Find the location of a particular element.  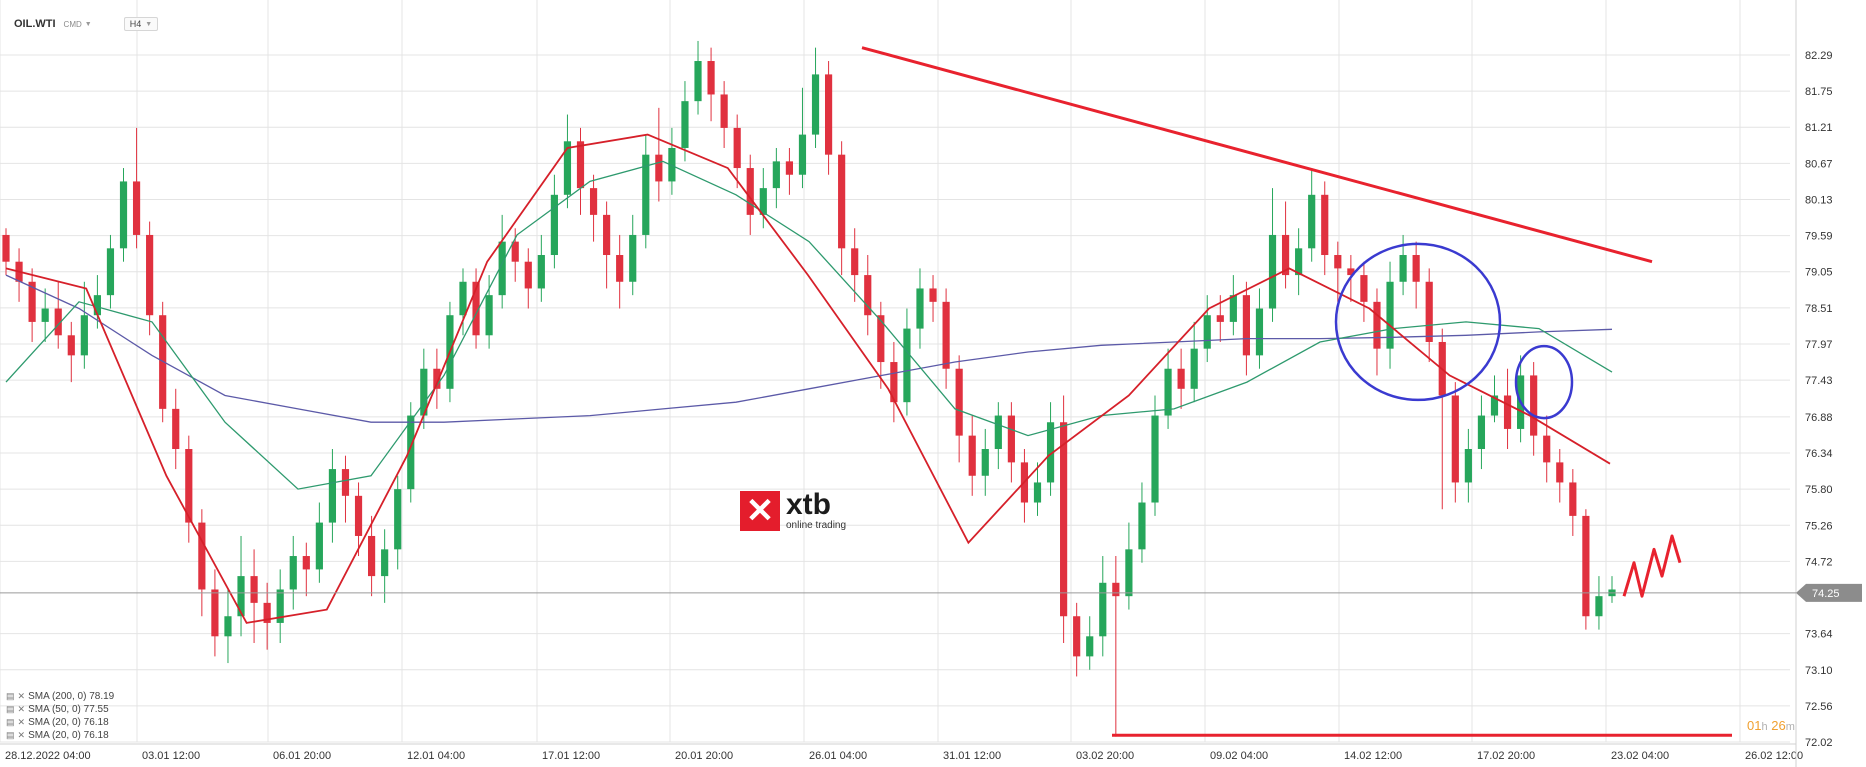

y-tick-label: 81.21 is located at coordinates (1819, 128).